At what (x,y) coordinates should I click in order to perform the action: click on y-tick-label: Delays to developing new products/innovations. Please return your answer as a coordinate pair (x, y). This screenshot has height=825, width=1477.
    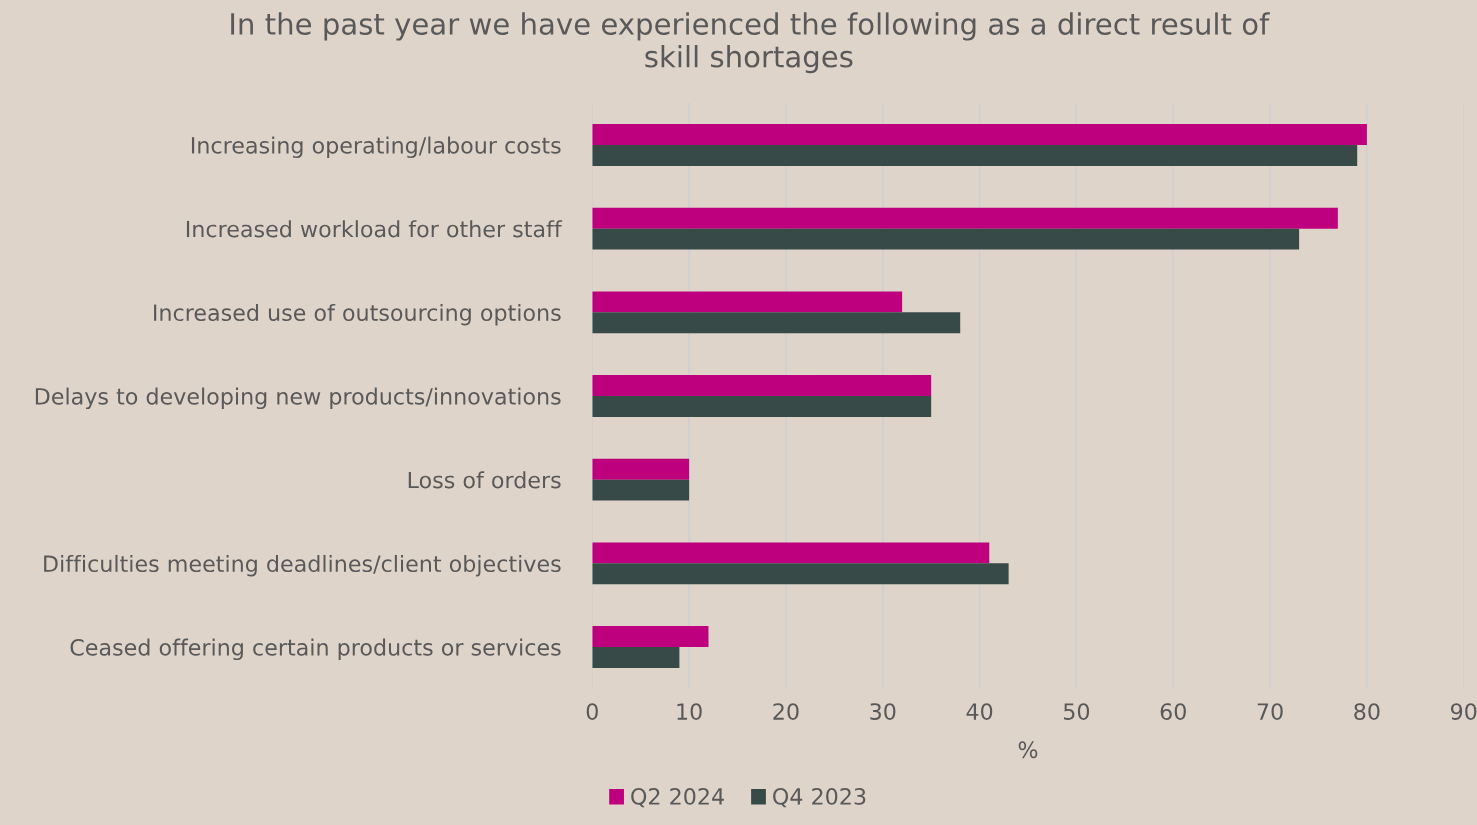
    Looking at the image, I should click on (298, 398).